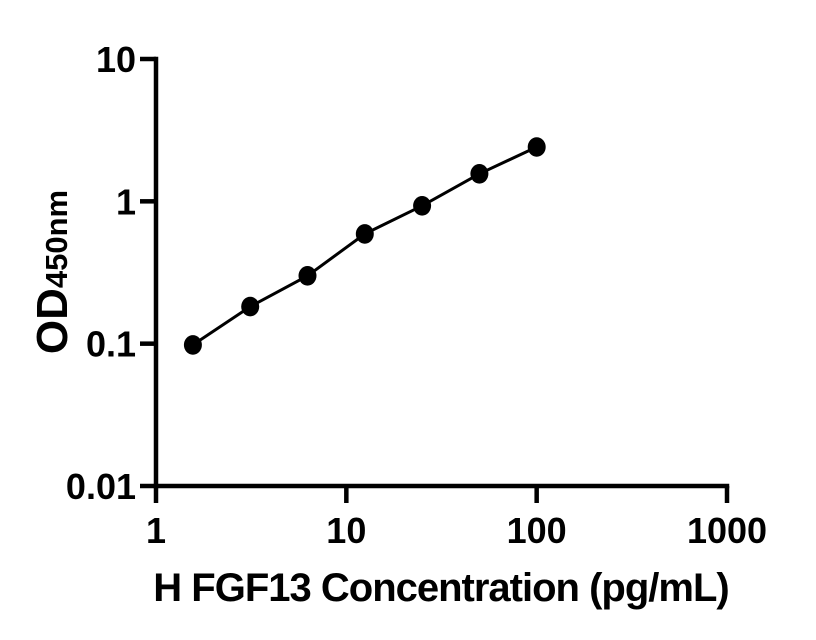 This screenshot has width=816, height=640. What do you see at coordinates (116, 59) in the screenshot?
I see `y-tick-label: 10` at bounding box center [116, 59].